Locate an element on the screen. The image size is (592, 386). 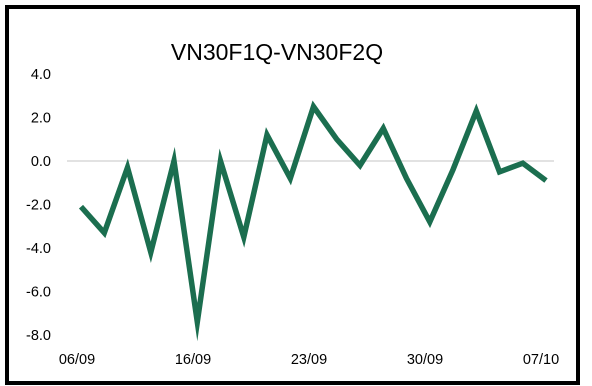
x-tick-label: 07/10 is located at coordinates (541, 360).